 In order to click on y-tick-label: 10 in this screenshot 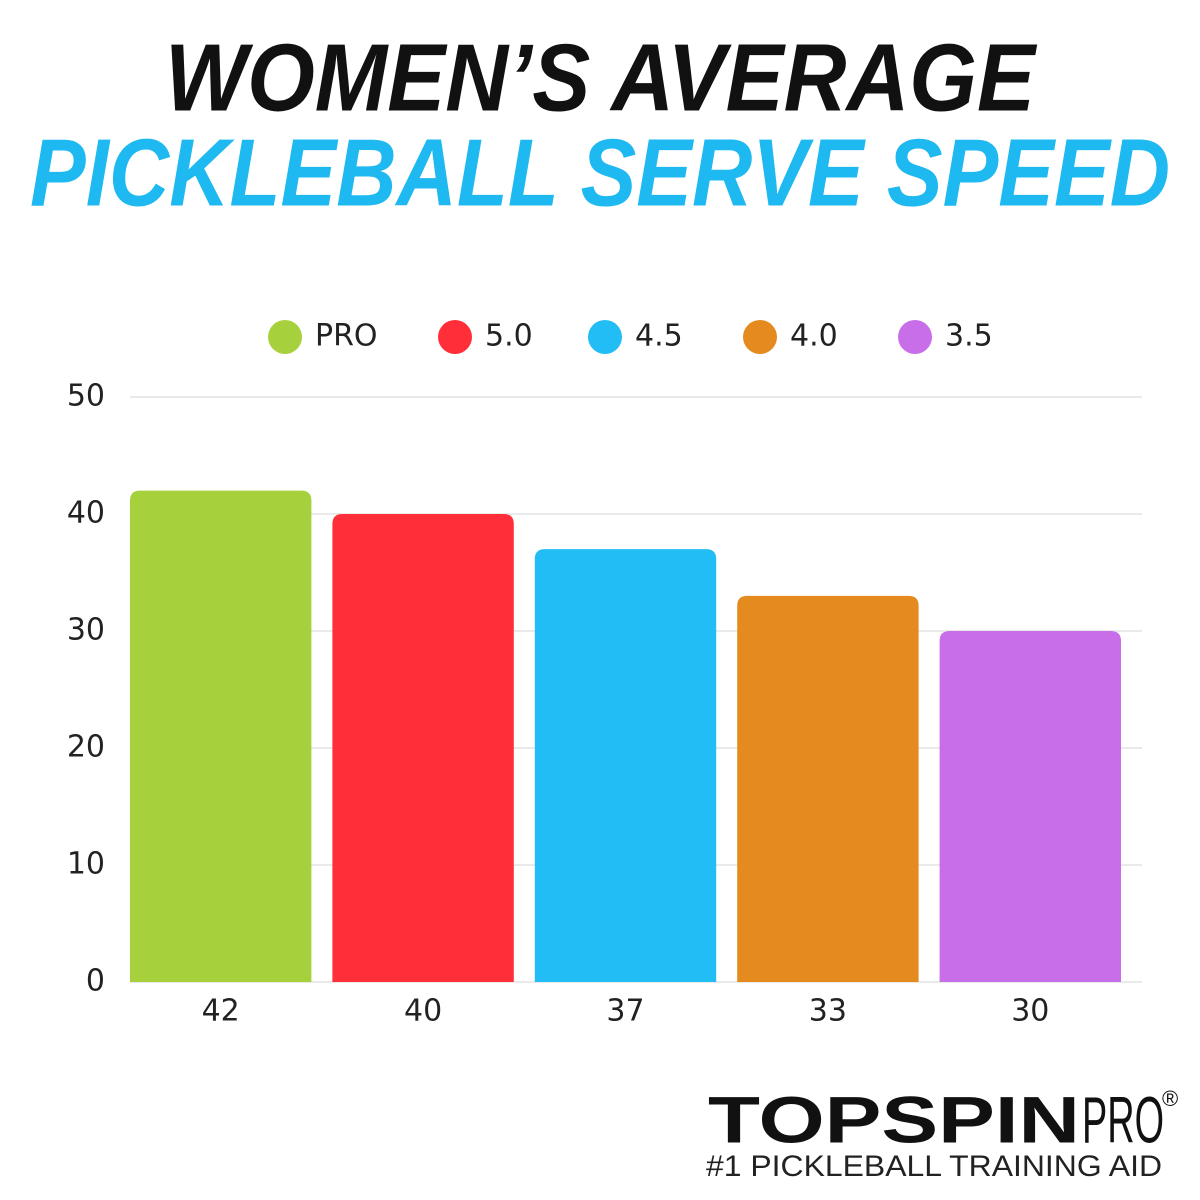, I will do `click(86, 864)`.